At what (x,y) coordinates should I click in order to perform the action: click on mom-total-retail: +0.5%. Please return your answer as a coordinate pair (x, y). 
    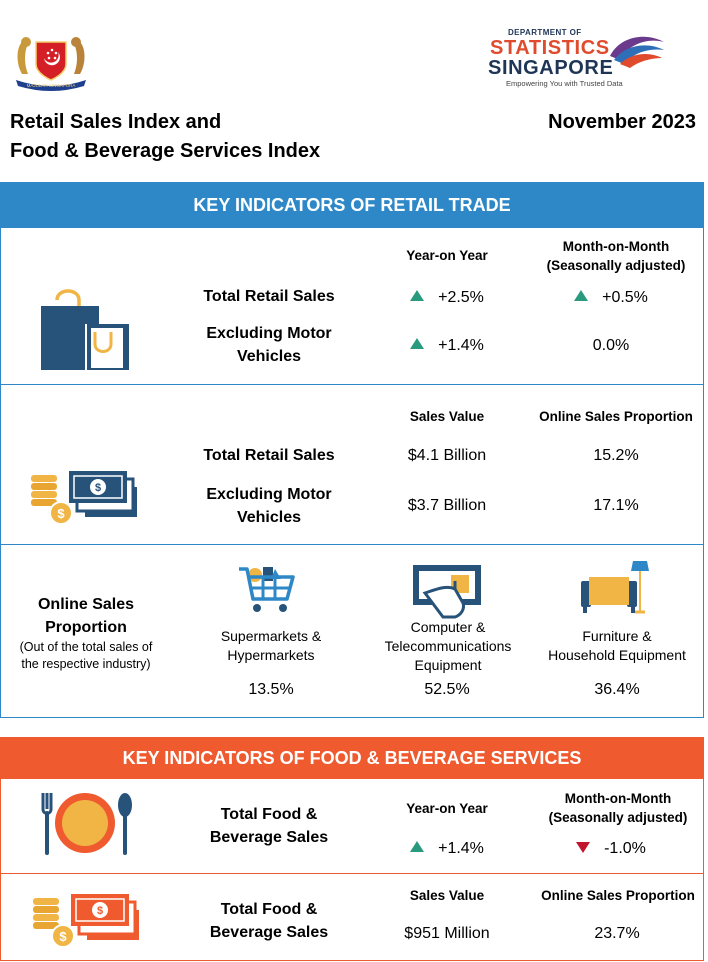
    Looking at the image, I should click on (611, 298).